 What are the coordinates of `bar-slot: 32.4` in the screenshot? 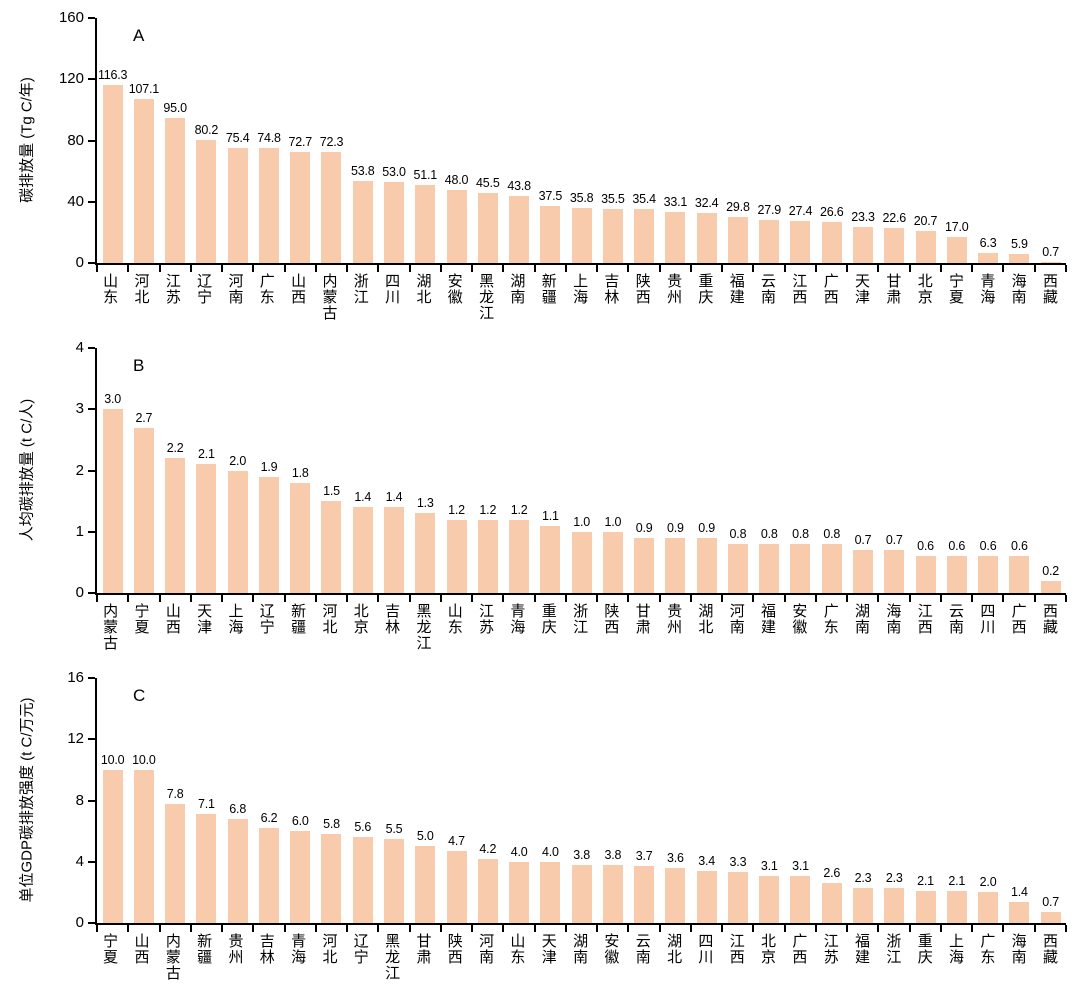 It's located at (706, 140).